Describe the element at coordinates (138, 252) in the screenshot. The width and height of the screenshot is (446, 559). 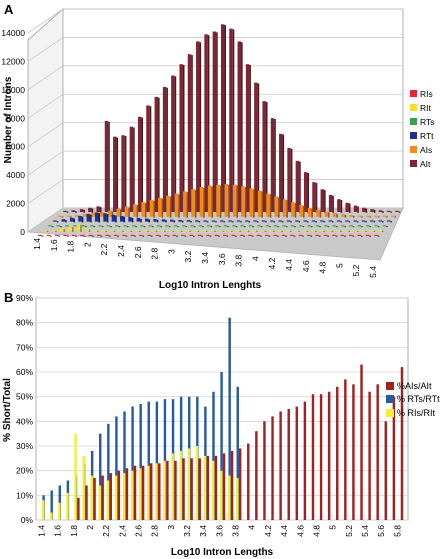
I see `x-tick-label-a: 2.6` at that location.